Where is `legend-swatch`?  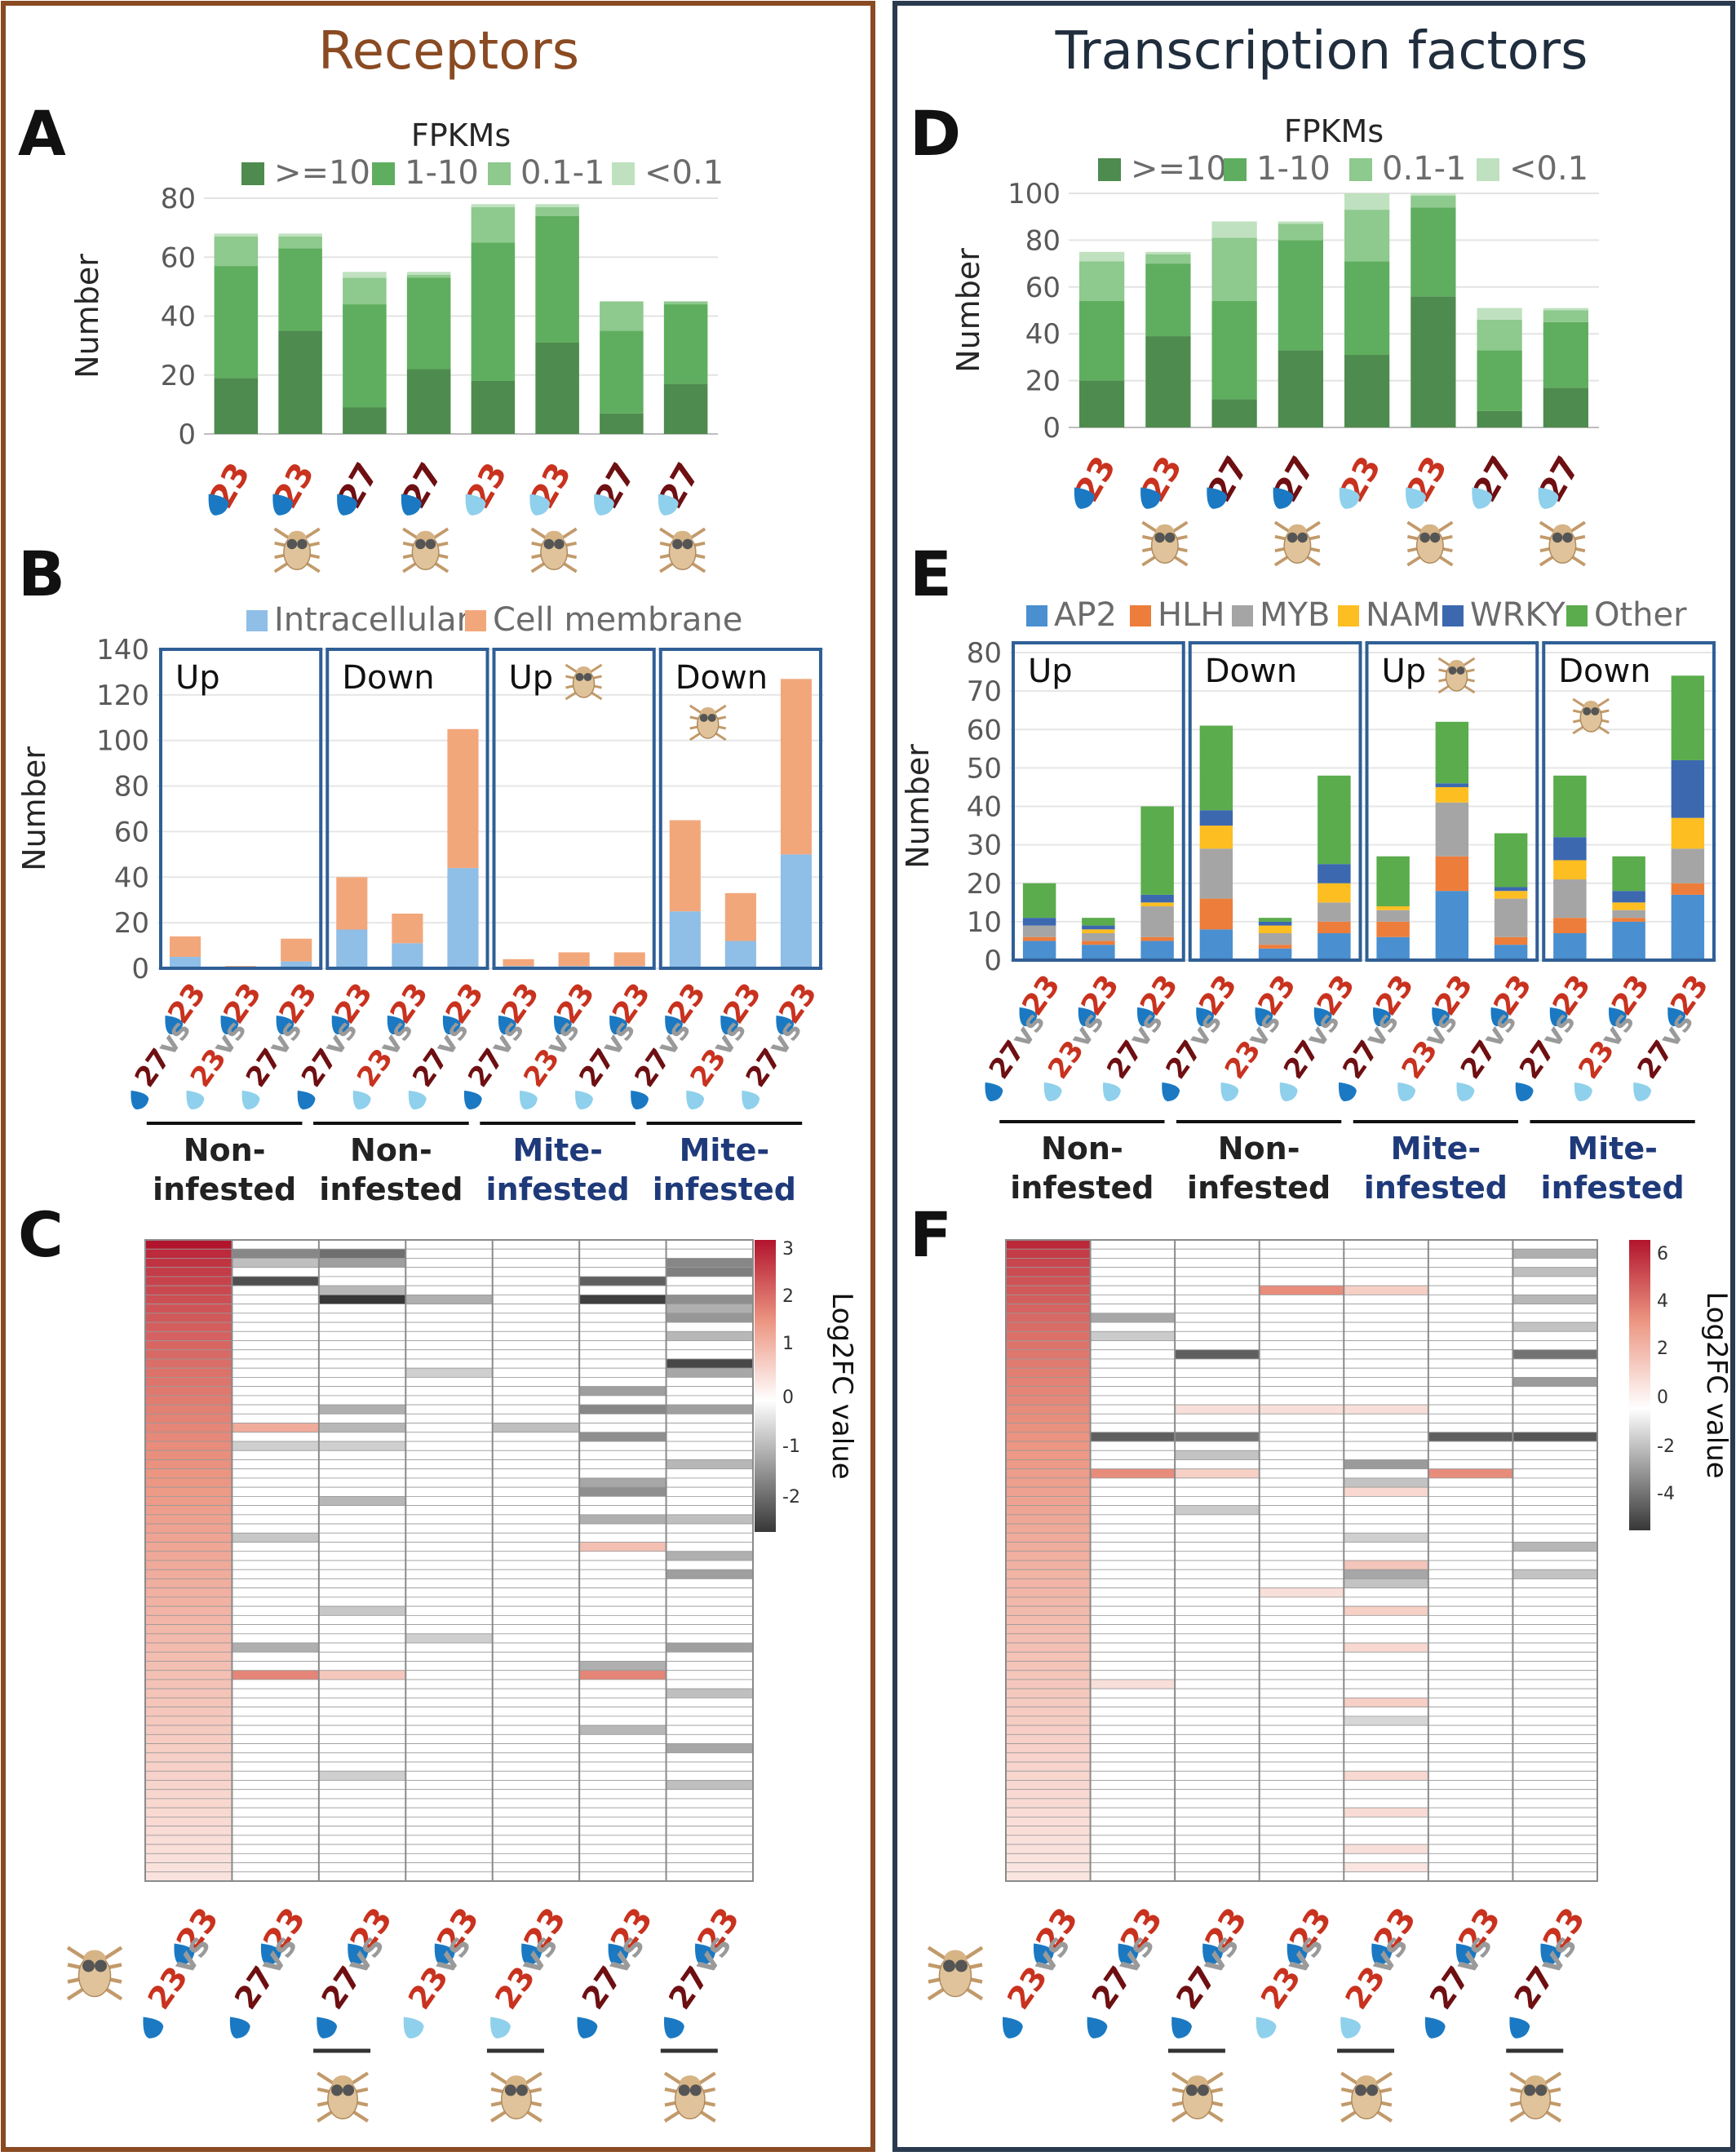 legend-swatch is located at coordinates (1109, 169).